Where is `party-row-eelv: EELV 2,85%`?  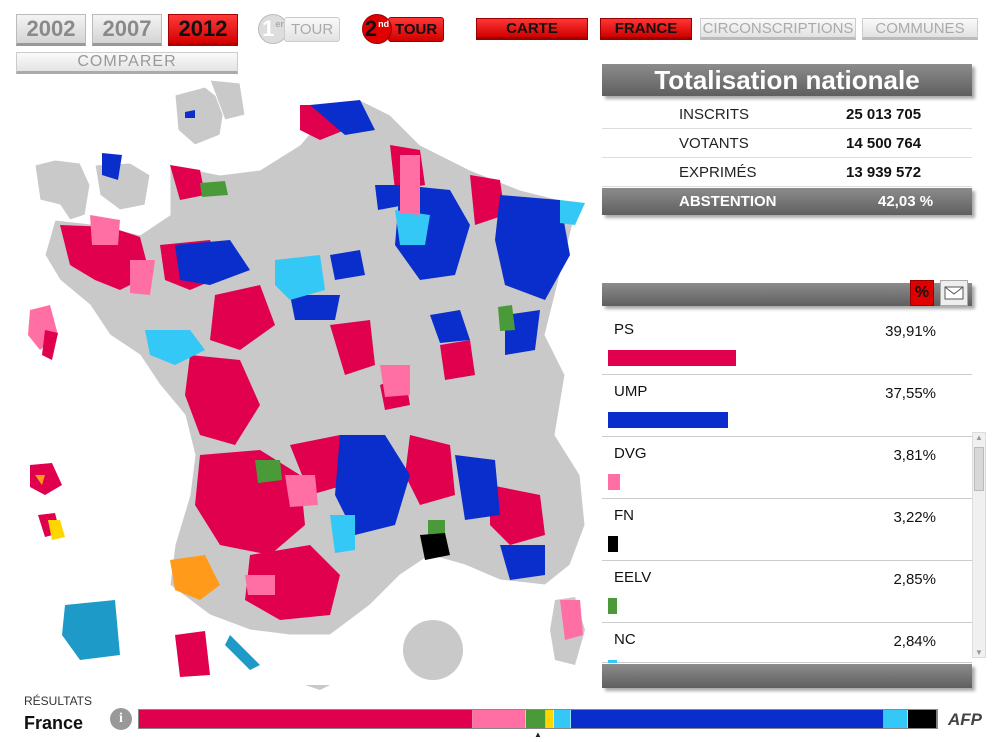
party-row-eelv: EELV 2,85% is located at coordinates (787, 592).